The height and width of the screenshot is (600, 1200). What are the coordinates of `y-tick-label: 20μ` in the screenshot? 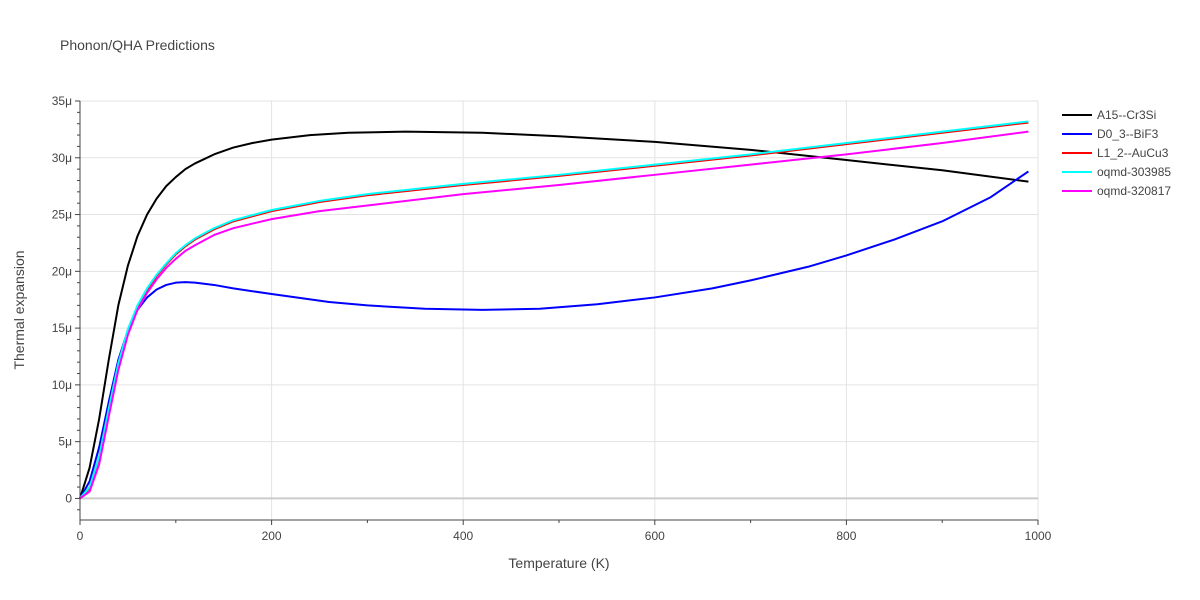 It's located at (62, 271).